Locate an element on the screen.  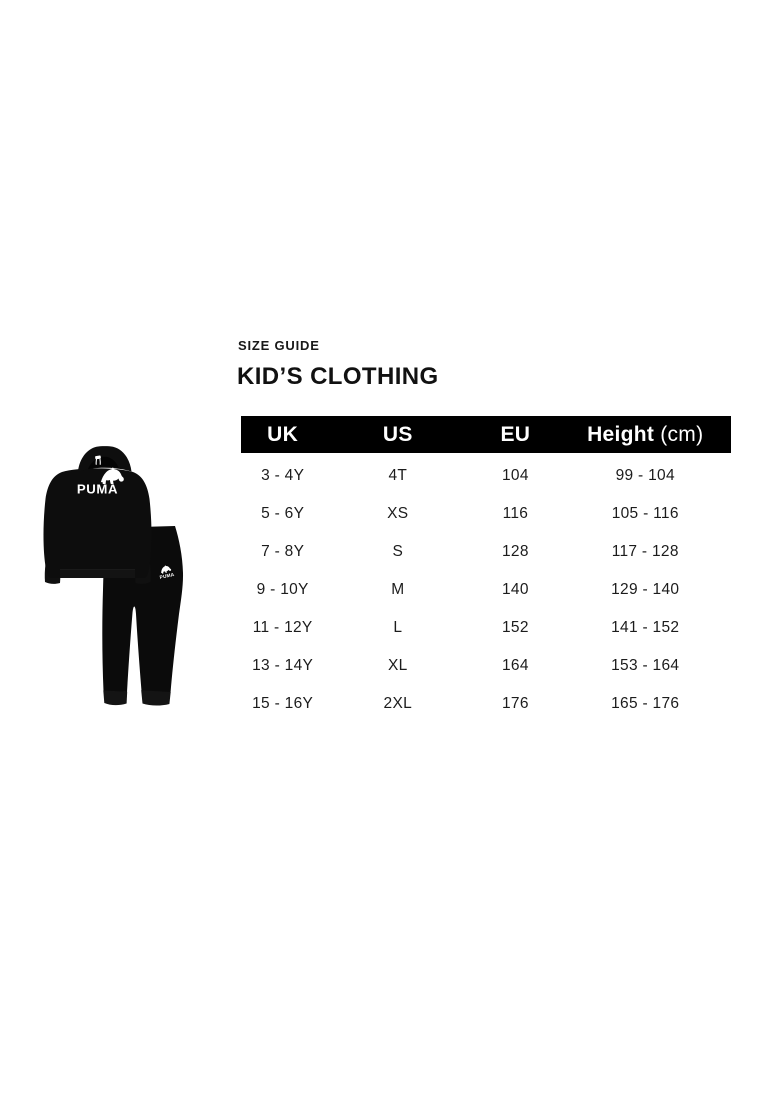
product-image: PUMA PUMA is located at coordinates (113, 576).